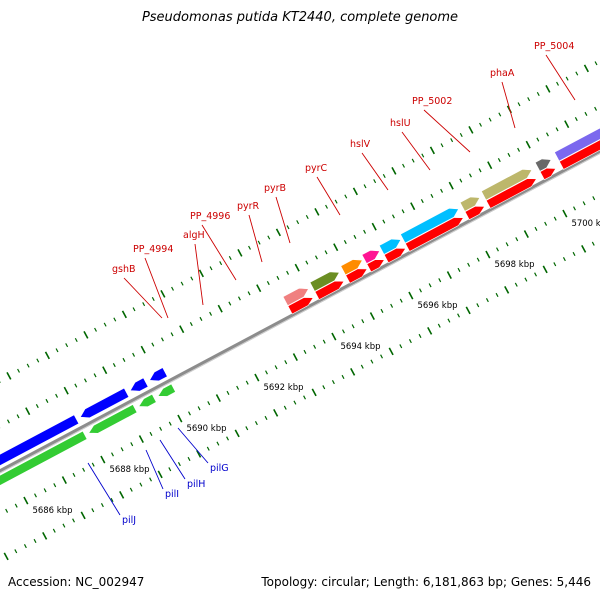 The height and width of the screenshot is (600, 600). What do you see at coordinates (356, 276) in the screenshot?
I see `gene-pp-4996-cds` at bounding box center [356, 276].